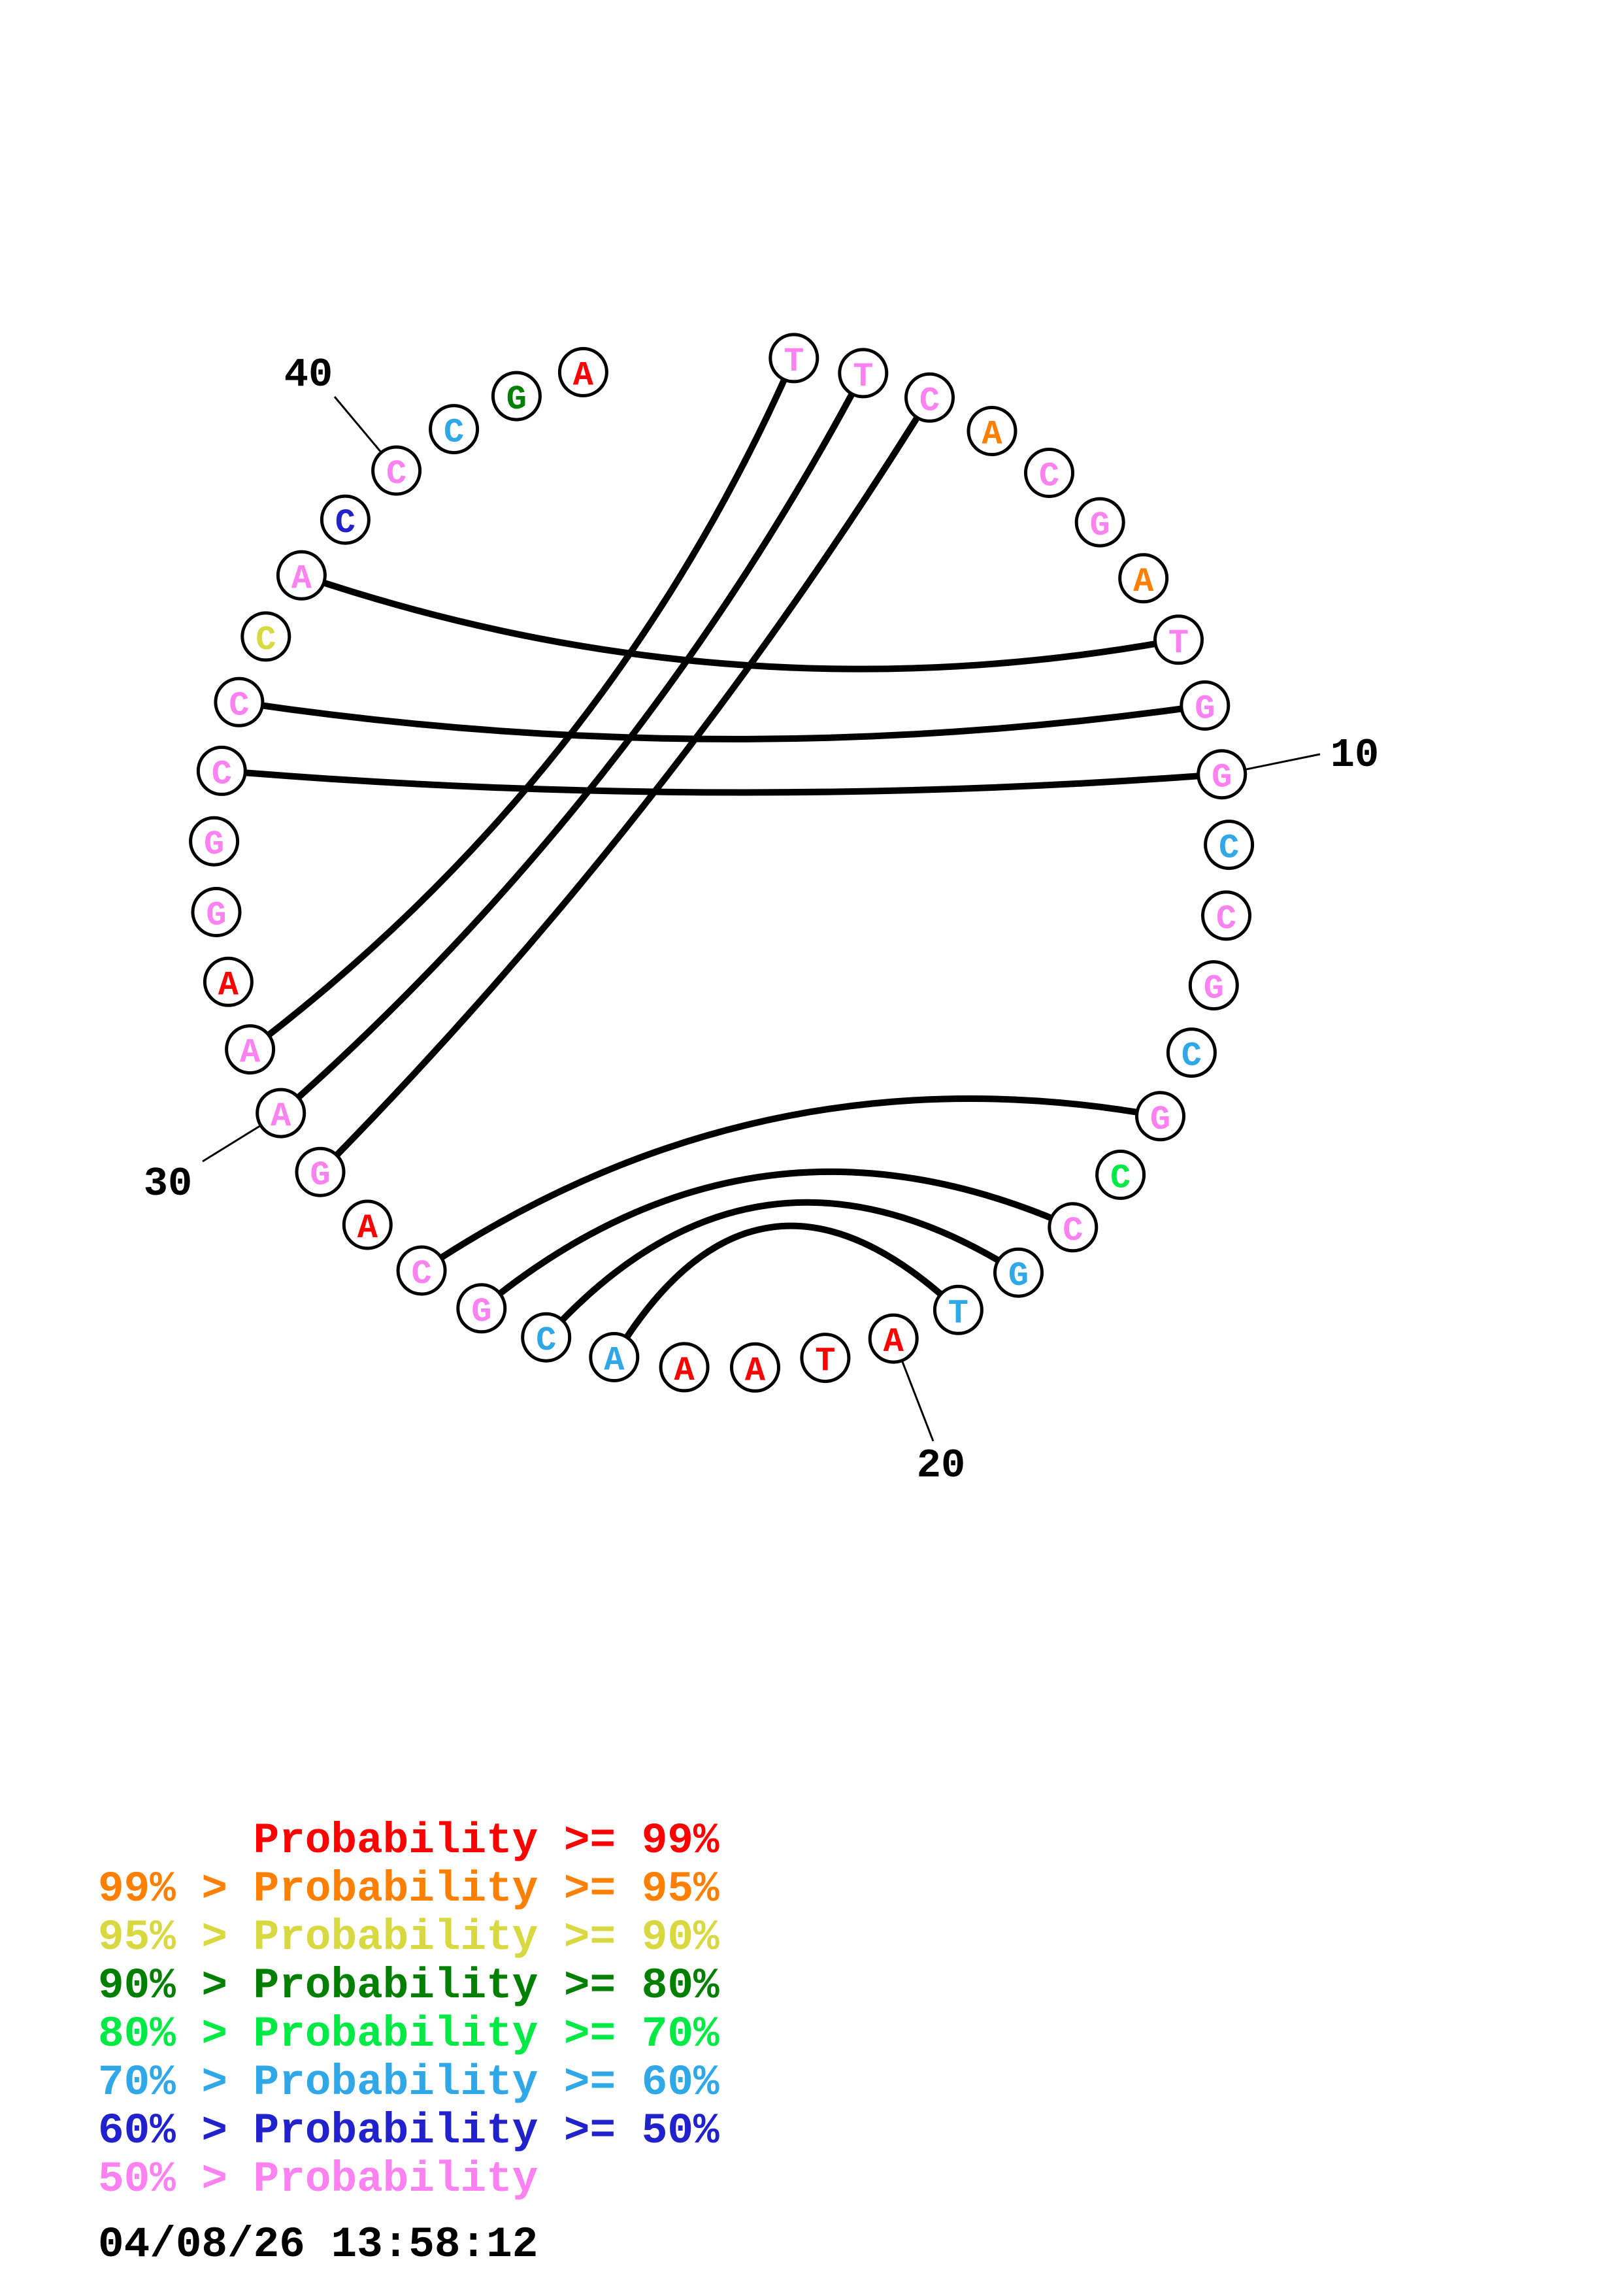 The width and height of the screenshot is (1620, 2296). I want to click on nucleotide-19: T, so click(958, 1309).